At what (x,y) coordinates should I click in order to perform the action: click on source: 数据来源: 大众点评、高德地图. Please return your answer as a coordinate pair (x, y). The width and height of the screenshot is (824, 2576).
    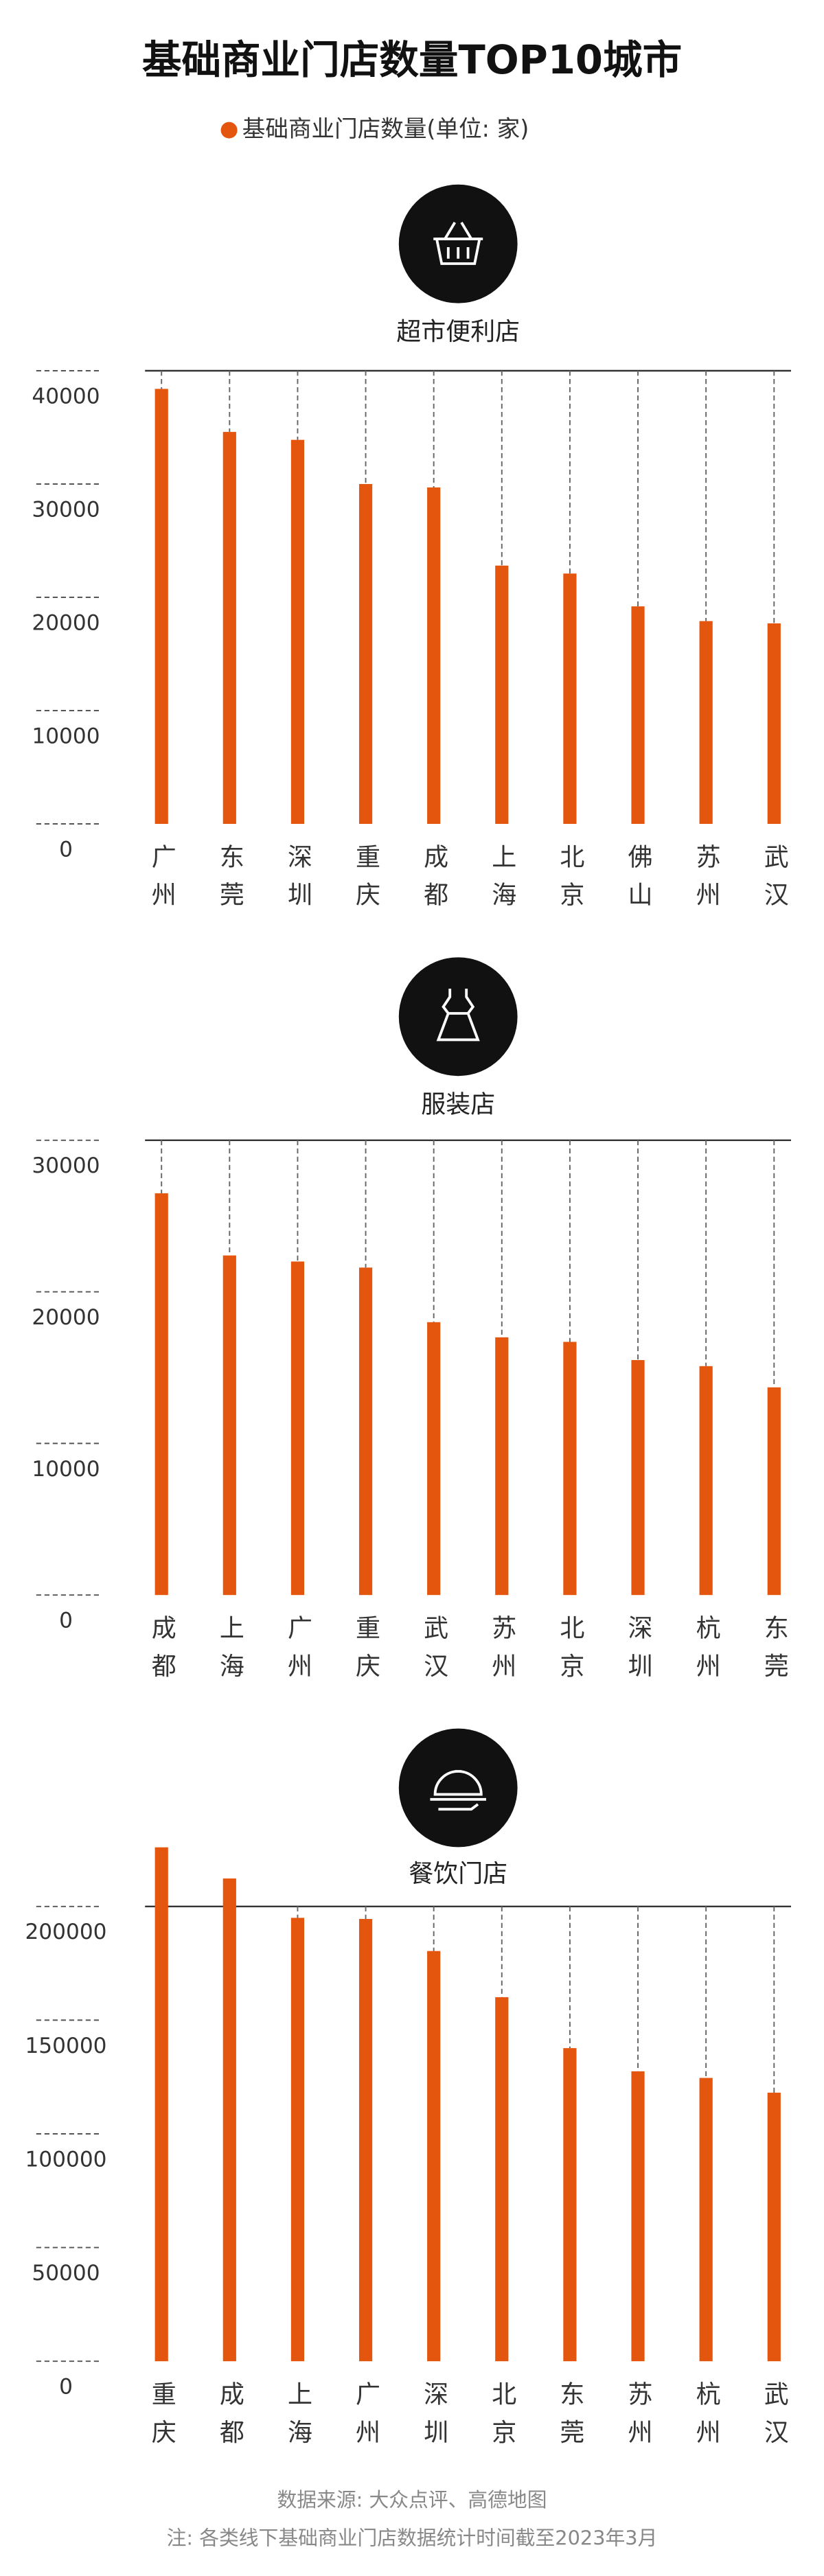
    Looking at the image, I should click on (412, 2499).